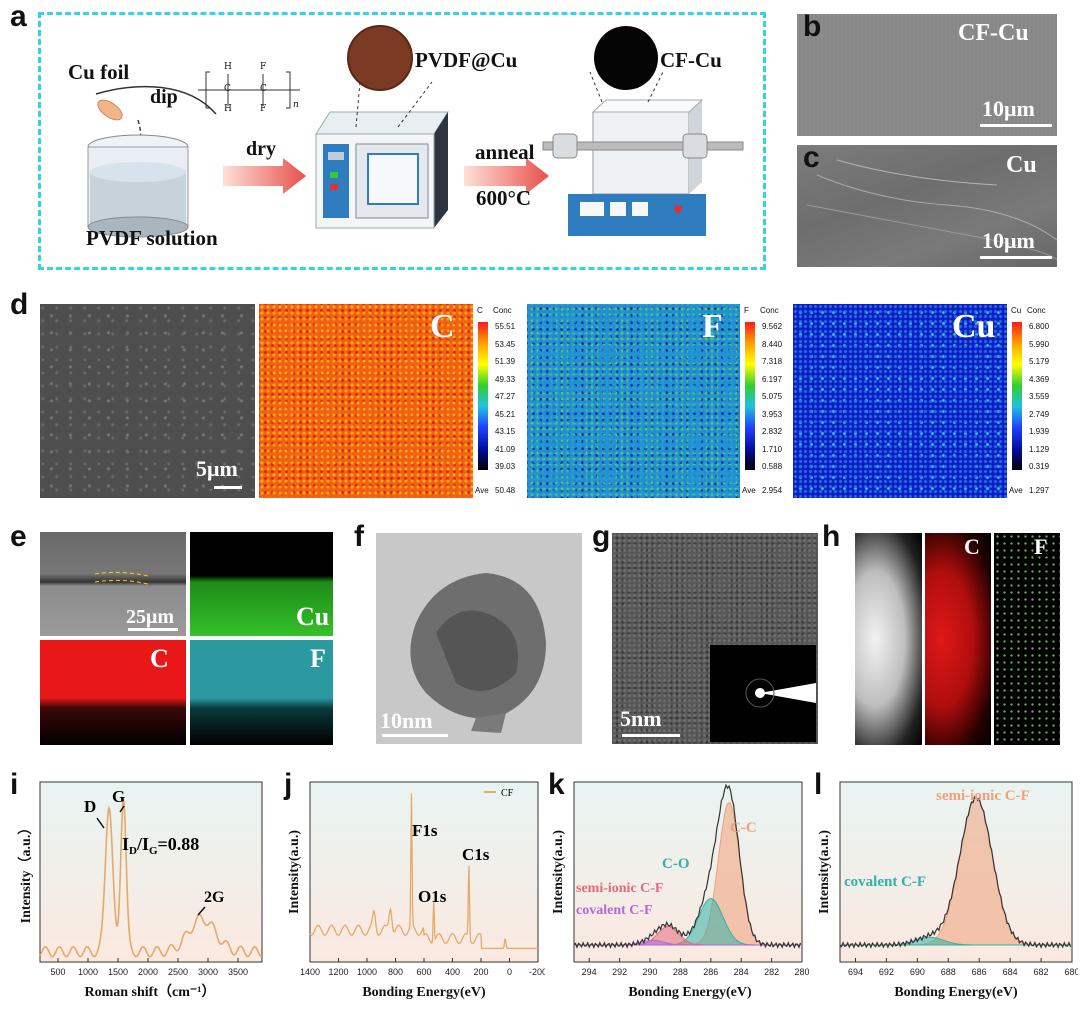 This screenshot has width=1080, height=1010. Describe the element at coordinates (261, 584) in the screenshot. I see `map-e-cu` at that location.